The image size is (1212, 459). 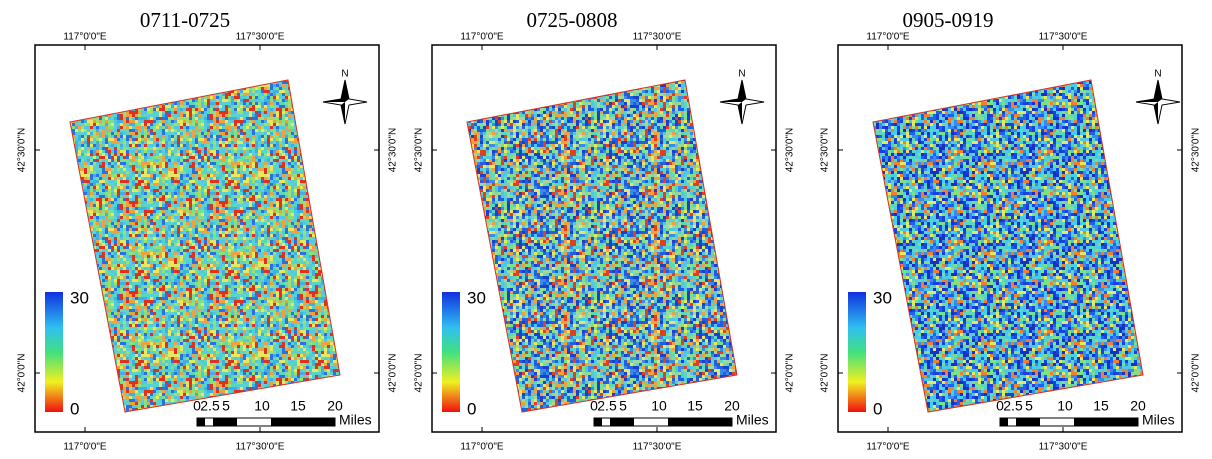 What do you see at coordinates (948, 20) in the screenshot?
I see `panel-title: 0905-0919` at bounding box center [948, 20].